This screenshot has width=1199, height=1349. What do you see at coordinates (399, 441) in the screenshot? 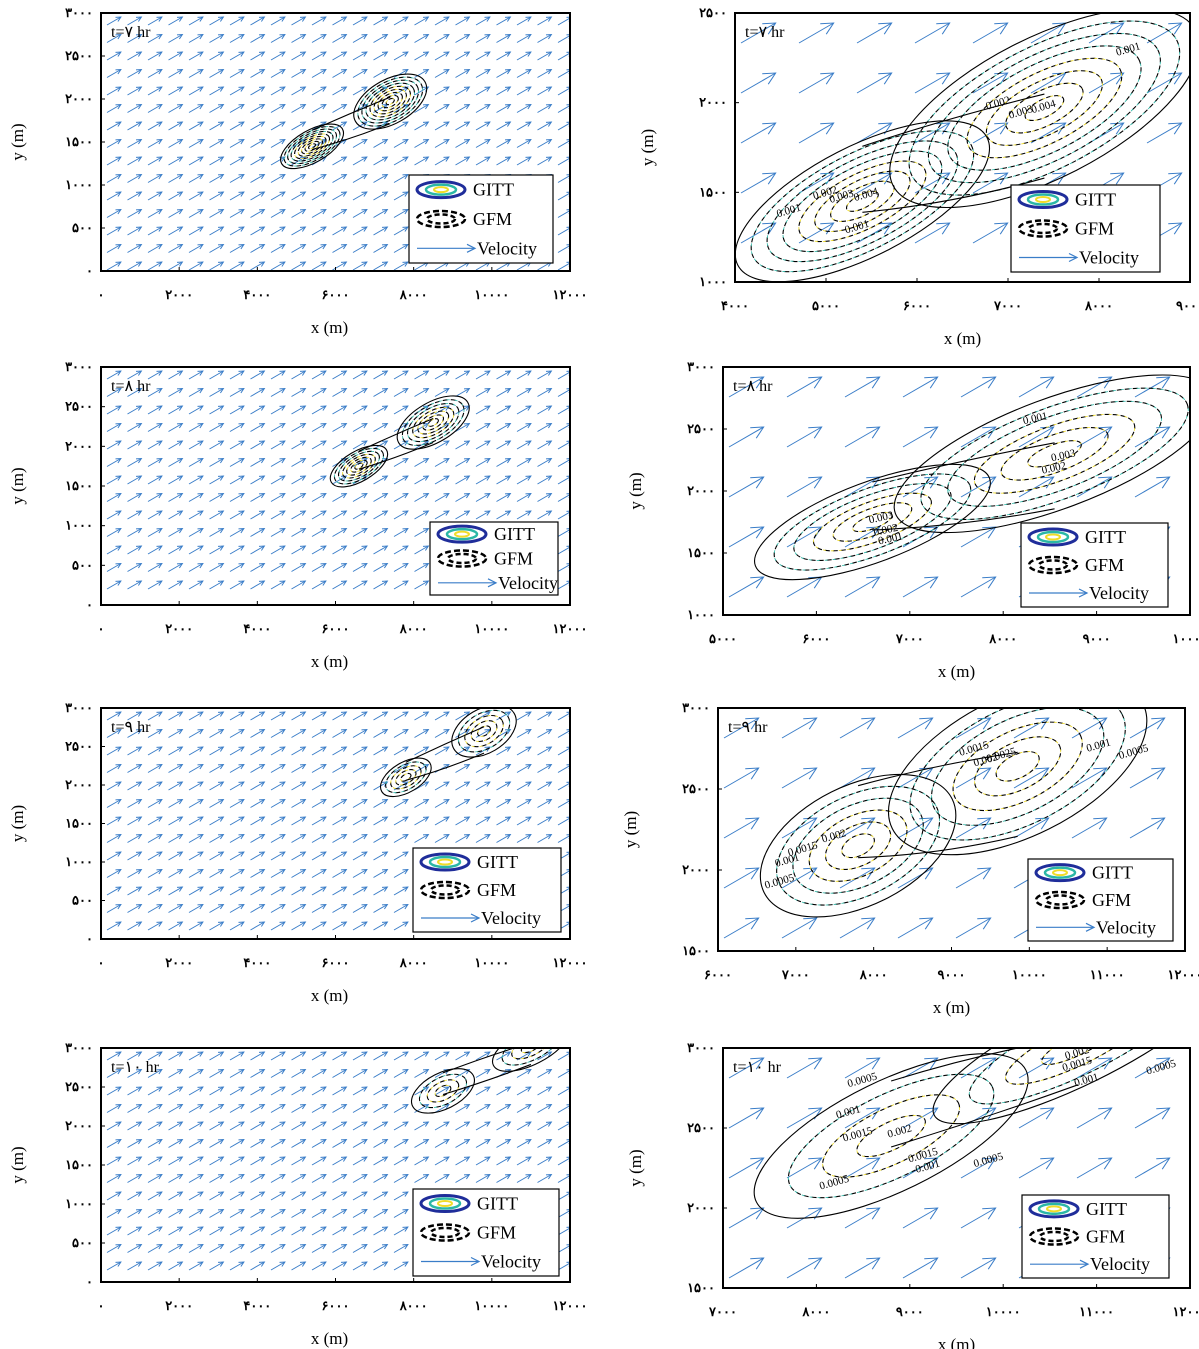
I see `contour-group` at bounding box center [399, 441].